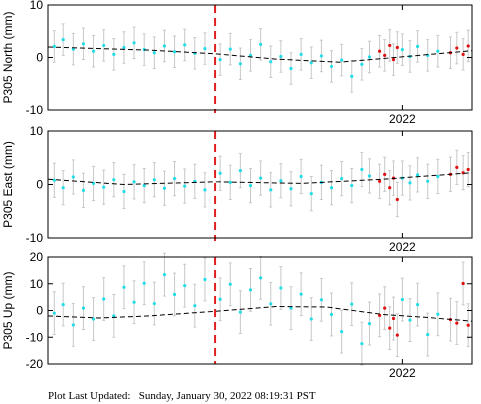 This screenshot has width=481, height=404. I want to click on x-tick-label: 2022, so click(402, 247).